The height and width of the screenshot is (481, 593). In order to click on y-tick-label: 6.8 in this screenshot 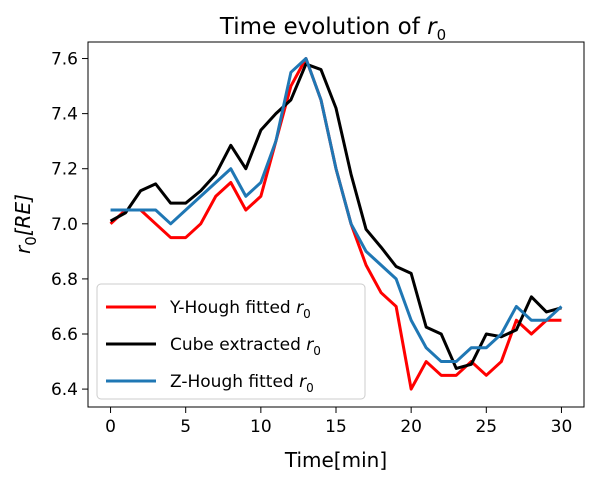, I will do `click(64, 280)`.